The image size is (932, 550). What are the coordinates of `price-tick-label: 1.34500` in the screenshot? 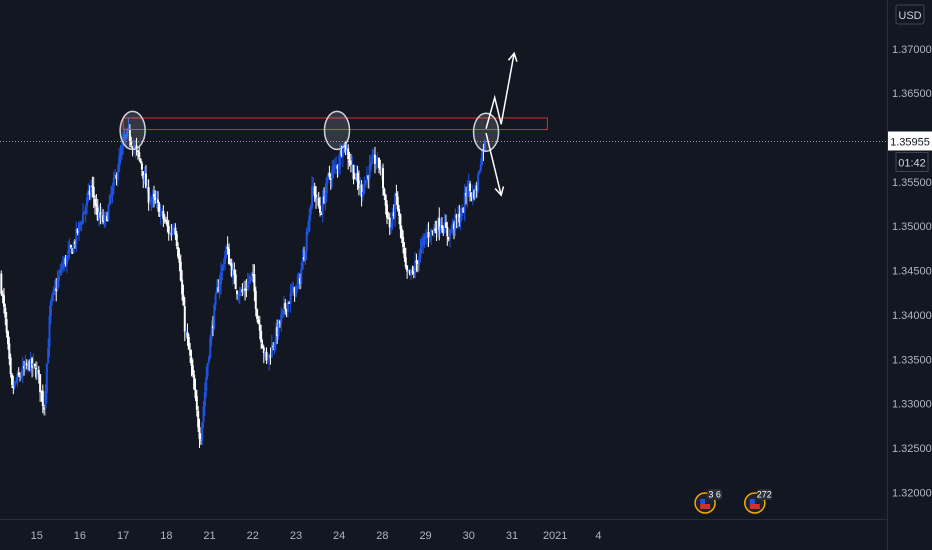 It's located at (912, 272).